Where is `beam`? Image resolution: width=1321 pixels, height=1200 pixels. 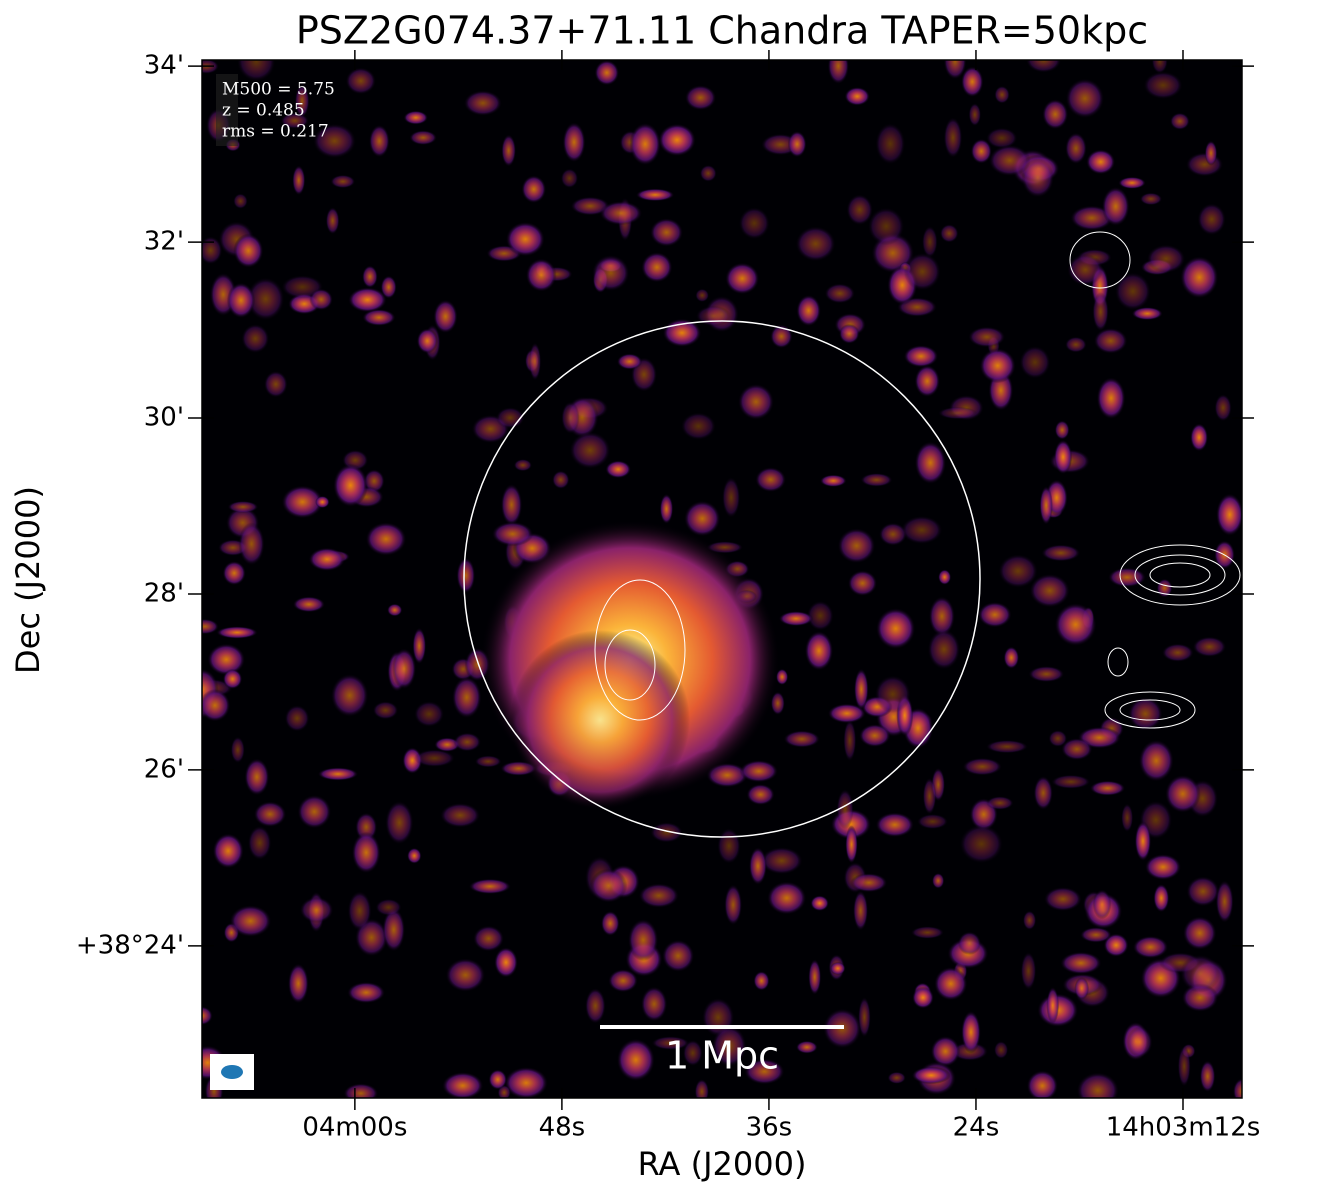 beam is located at coordinates (232, 1072).